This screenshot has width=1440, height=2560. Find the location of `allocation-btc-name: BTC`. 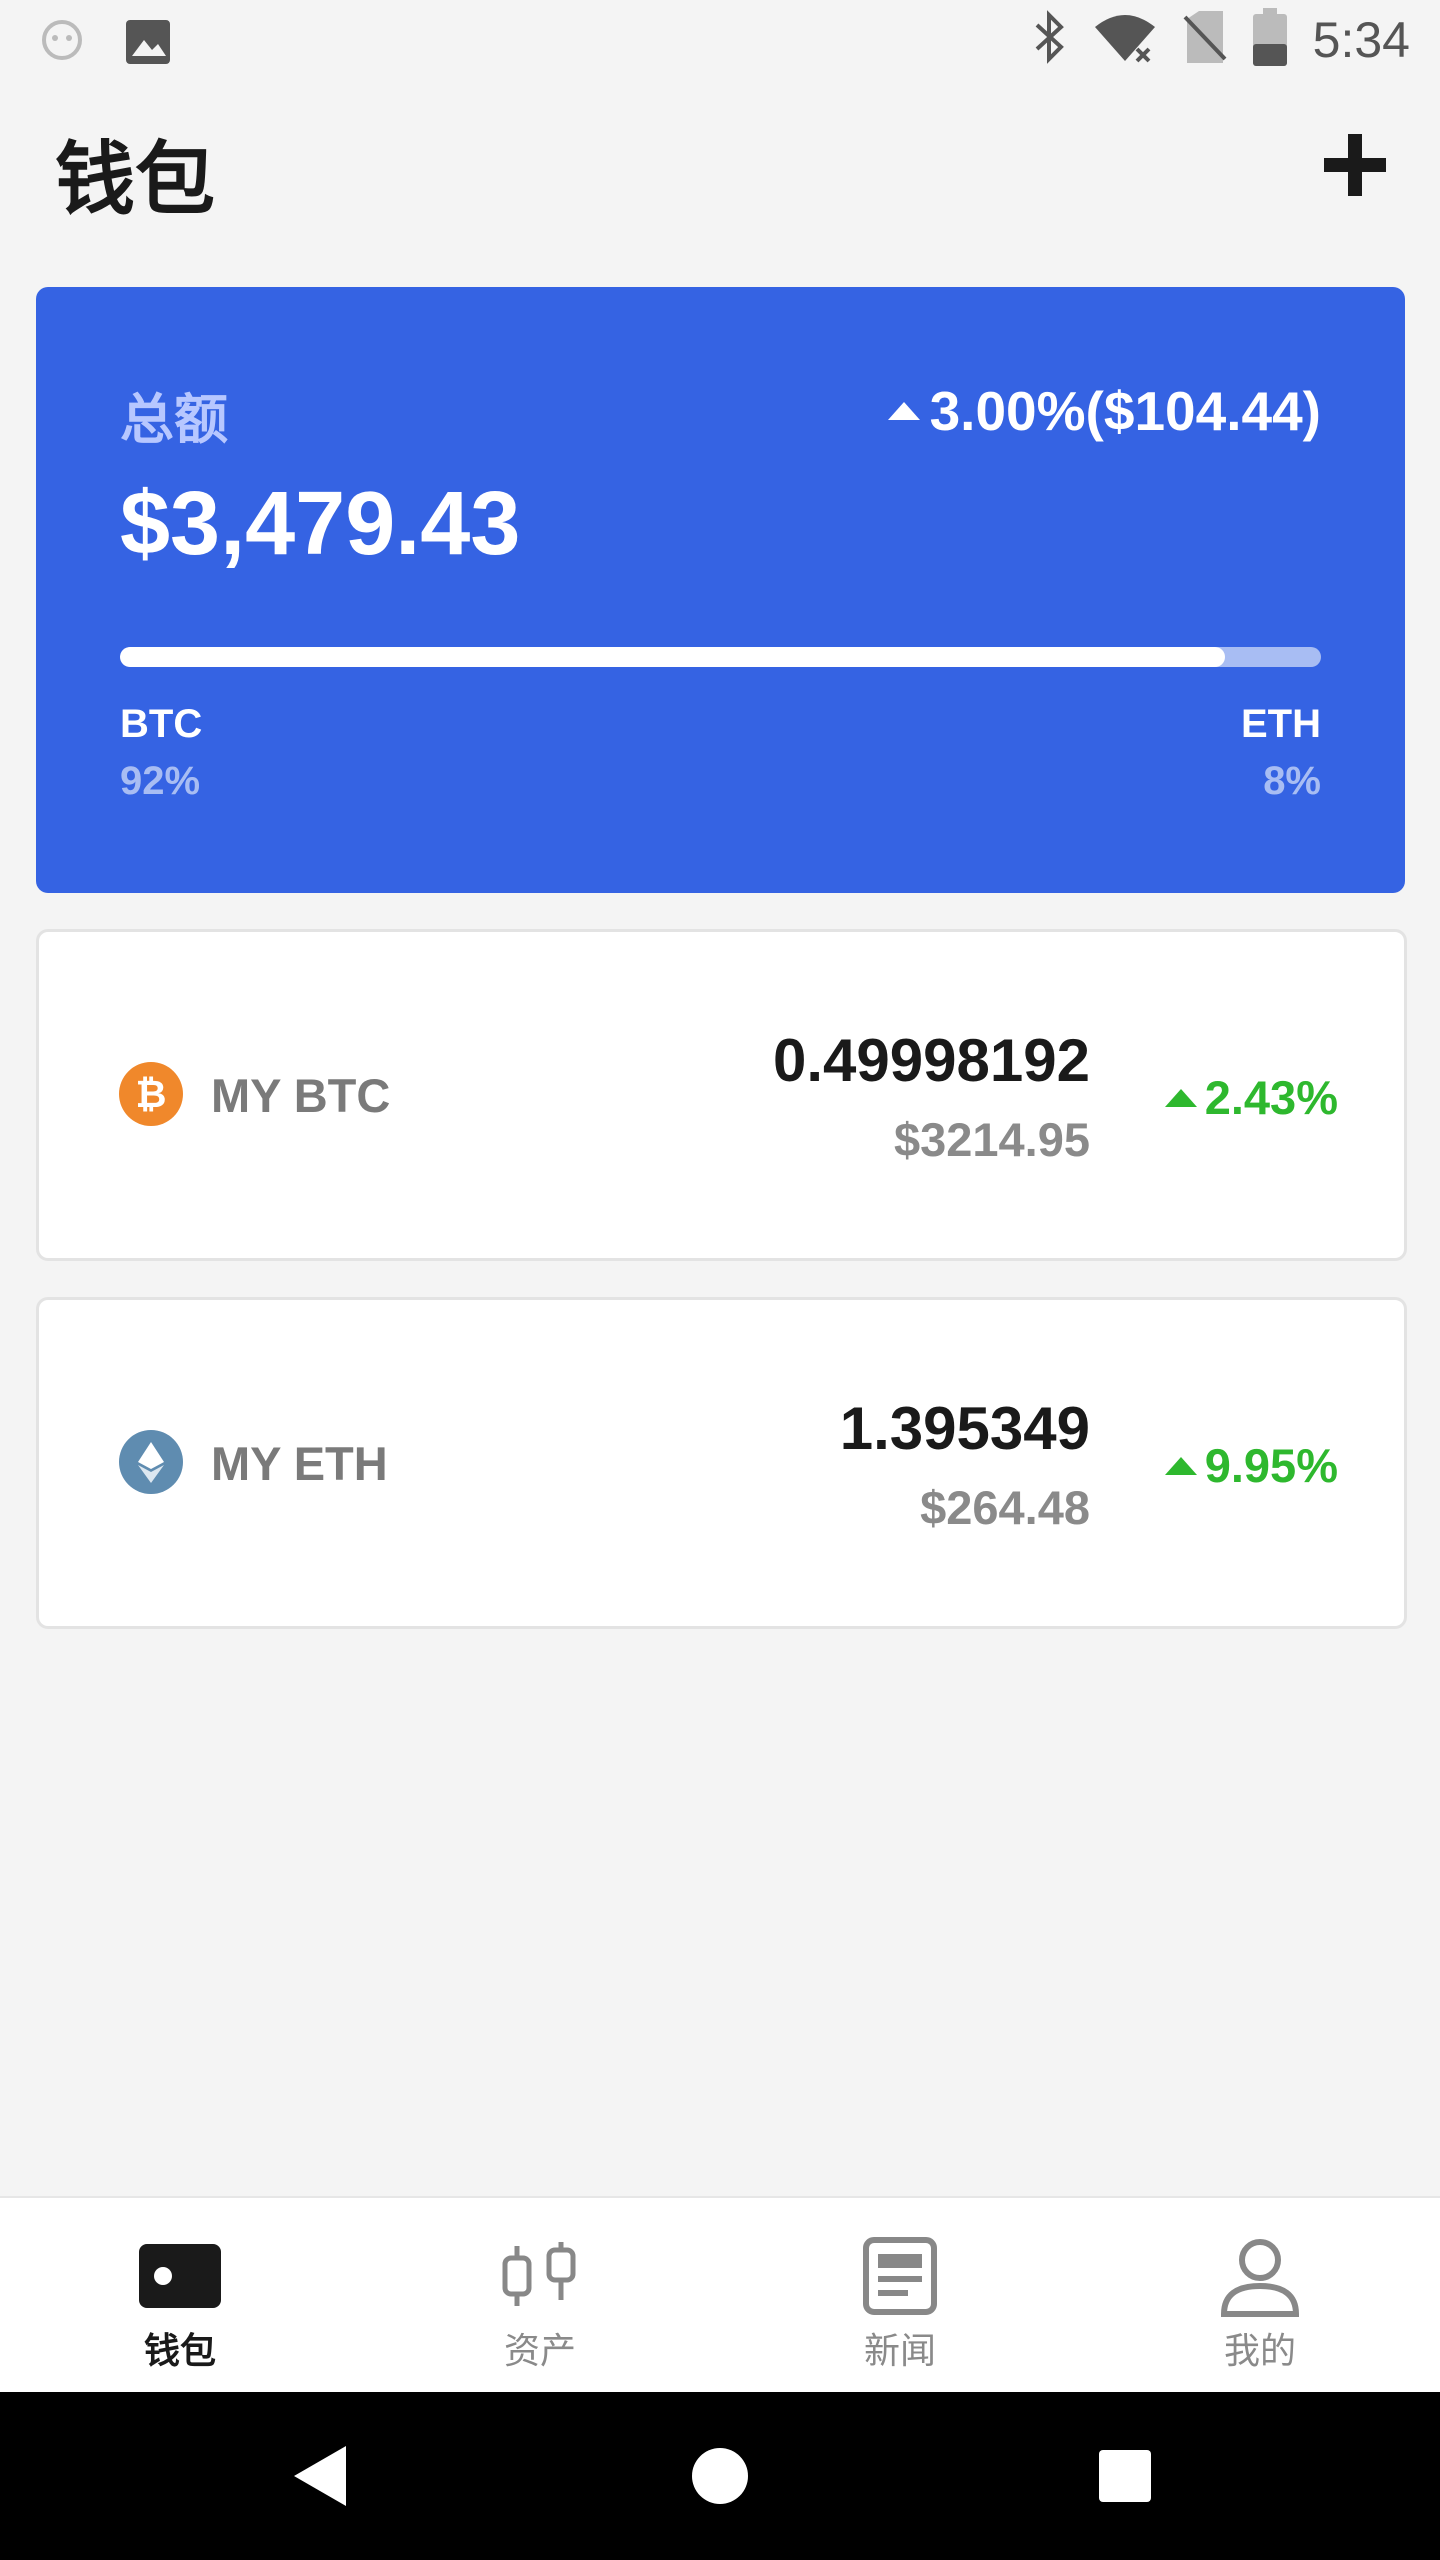

allocation-btc-name: BTC is located at coordinates (161, 724).